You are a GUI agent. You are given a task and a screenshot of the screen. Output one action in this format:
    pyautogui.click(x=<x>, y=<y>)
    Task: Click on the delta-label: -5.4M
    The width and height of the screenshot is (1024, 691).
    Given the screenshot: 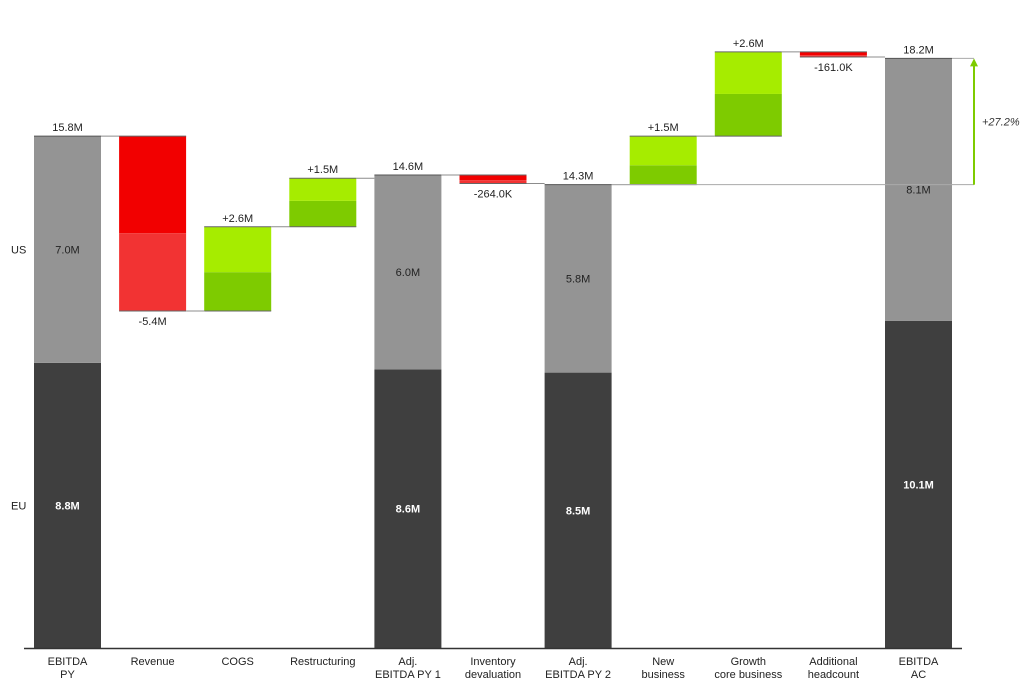 What is the action you would take?
    pyautogui.click(x=153, y=322)
    